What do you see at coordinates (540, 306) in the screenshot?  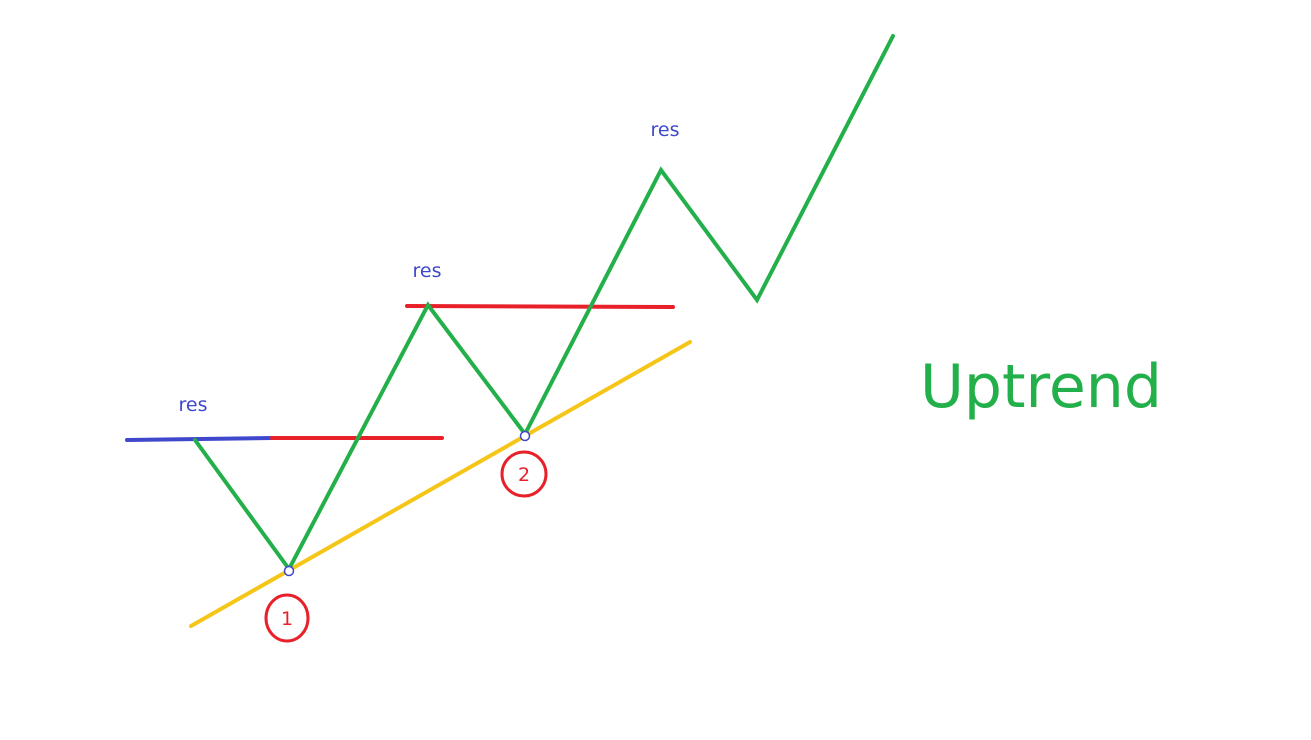 I see `resistance-2-broken` at bounding box center [540, 306].